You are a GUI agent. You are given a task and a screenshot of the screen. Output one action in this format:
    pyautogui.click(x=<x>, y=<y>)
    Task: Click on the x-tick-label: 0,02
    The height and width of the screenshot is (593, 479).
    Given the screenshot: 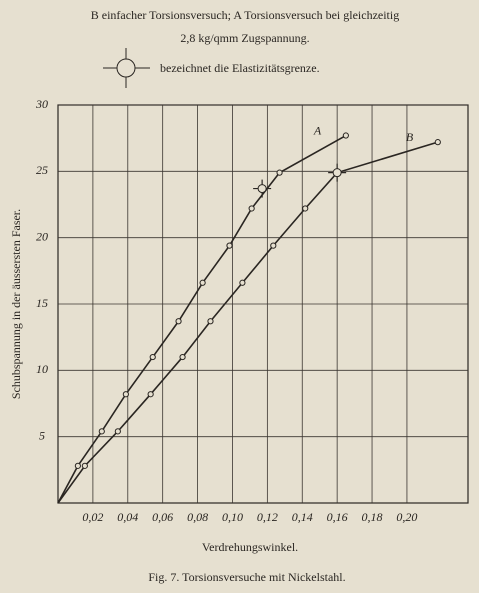 What is the action you would take?
    pyautogui.click(x=92, y=517)
    